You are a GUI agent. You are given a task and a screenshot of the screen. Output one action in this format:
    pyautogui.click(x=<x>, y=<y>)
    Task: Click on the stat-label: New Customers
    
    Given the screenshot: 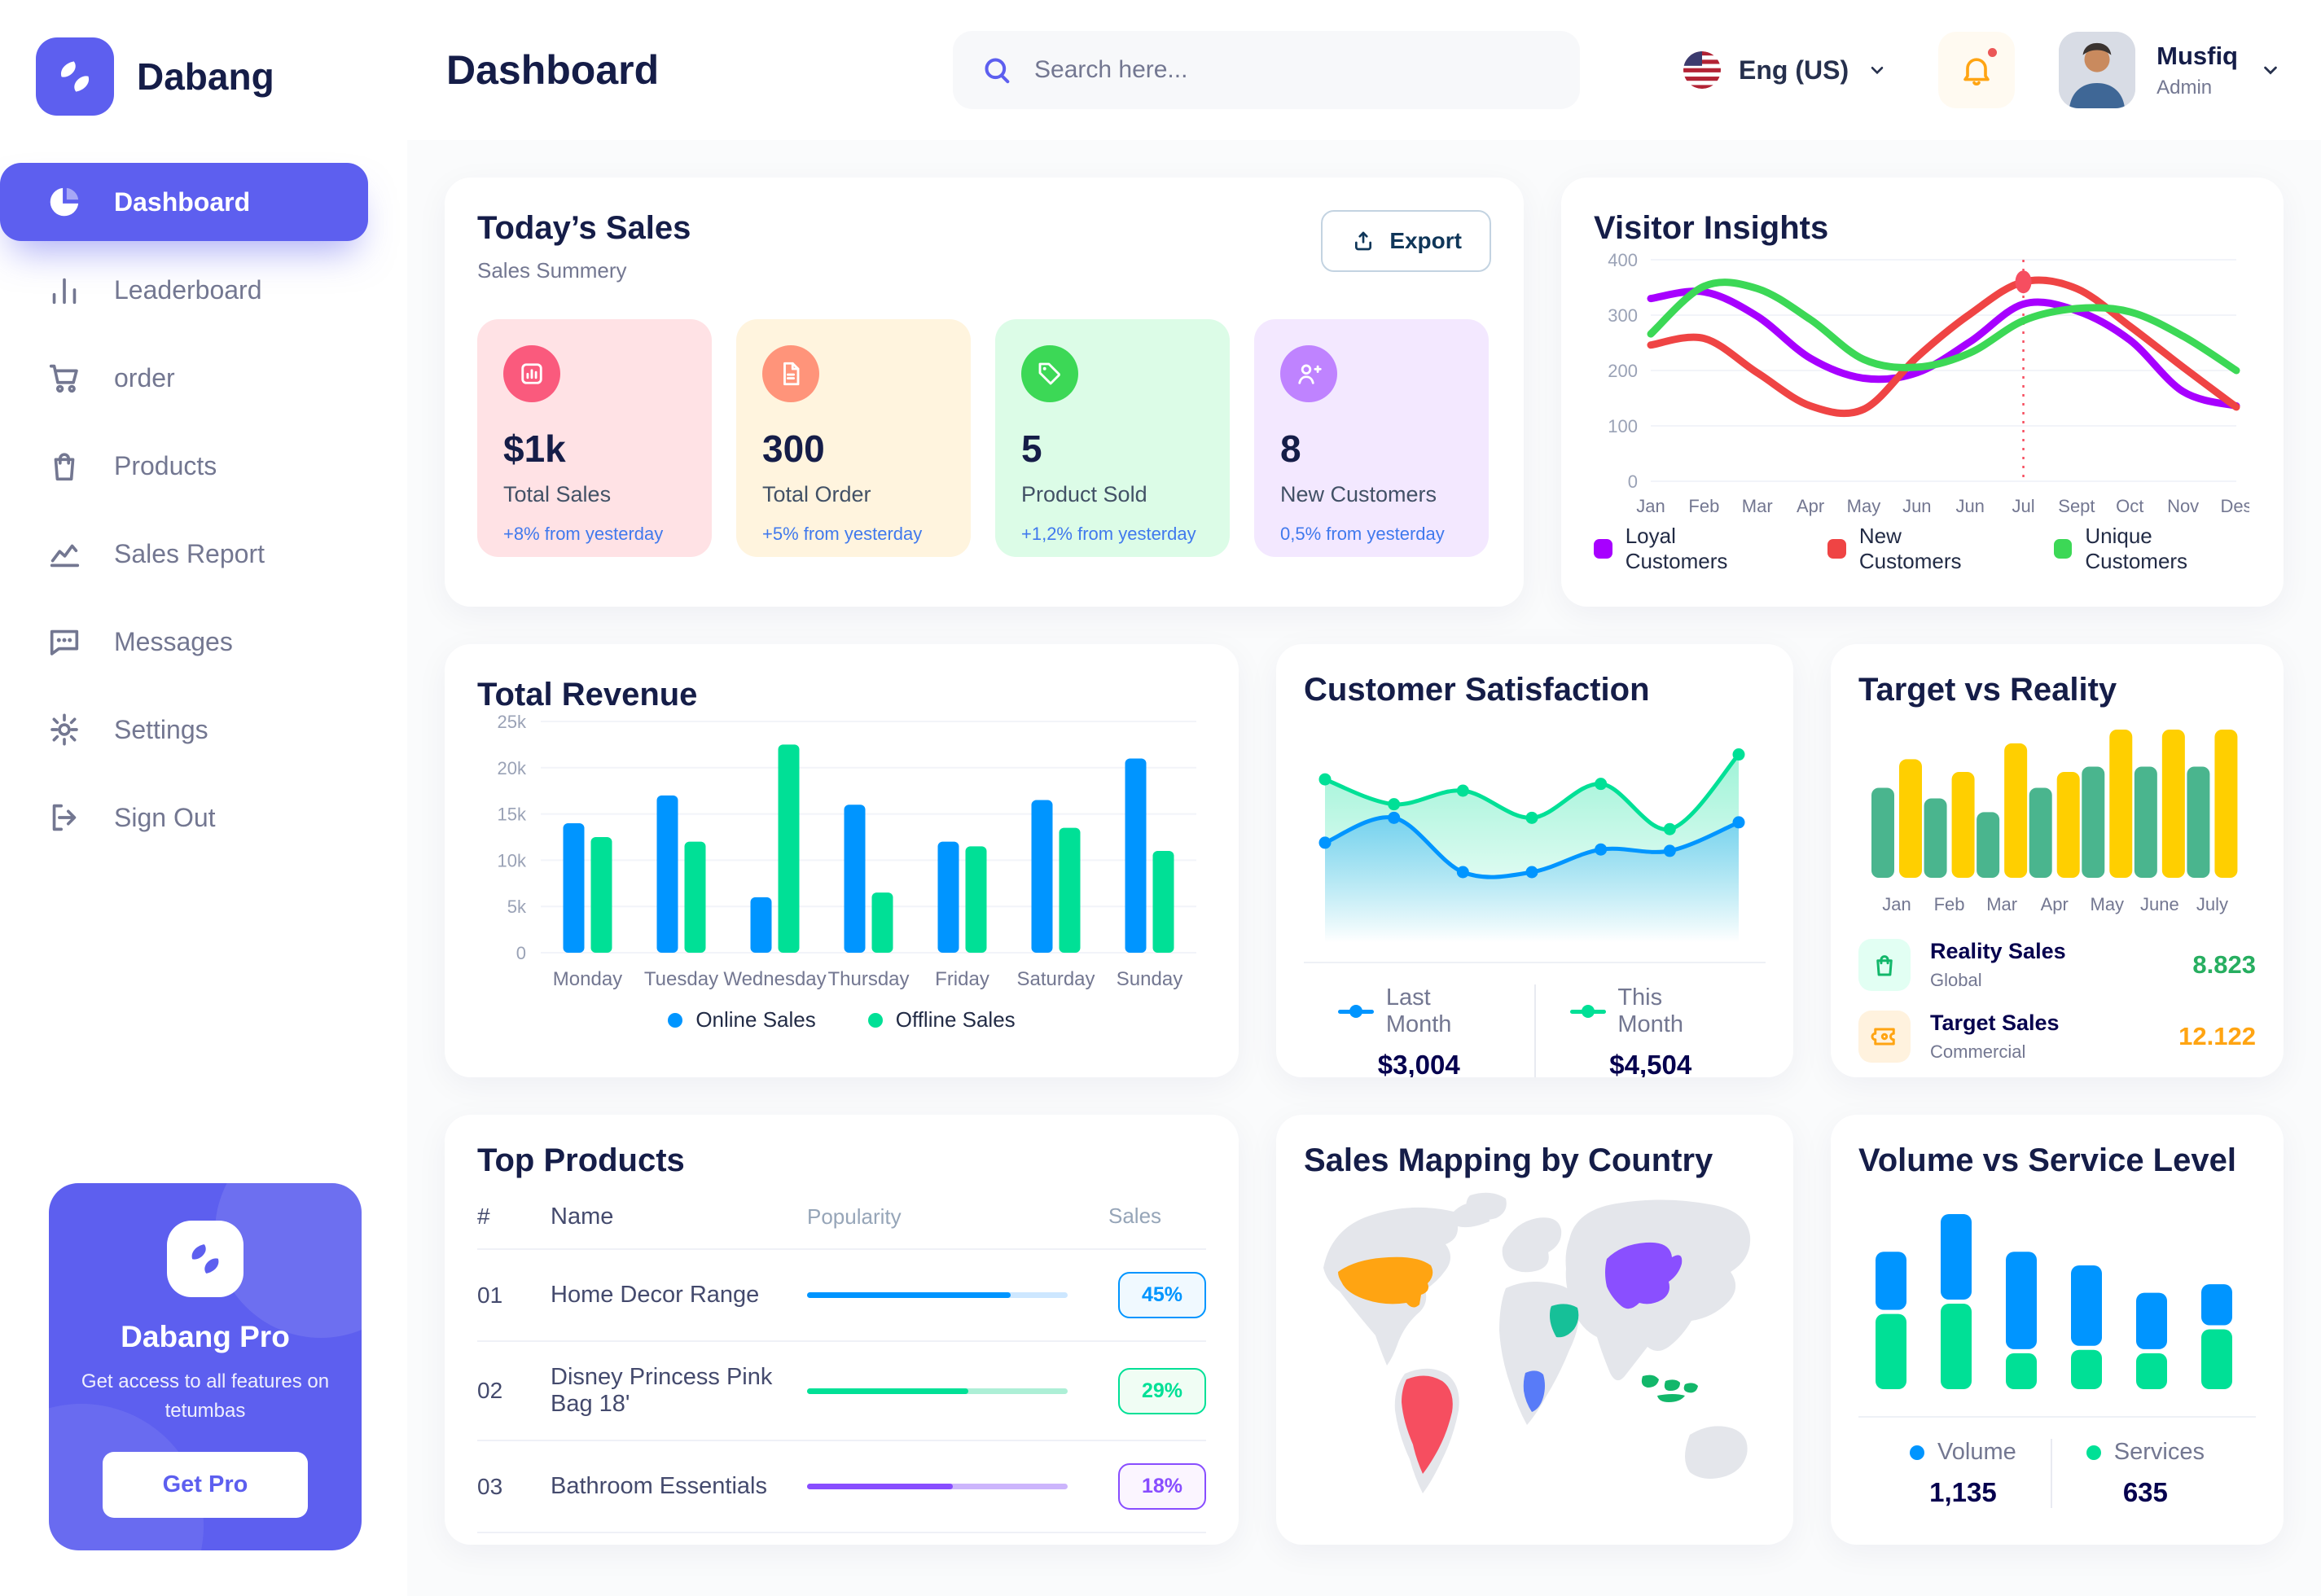 What is the action you would take?
    pyautogui.click(x=1358, y=494)
    